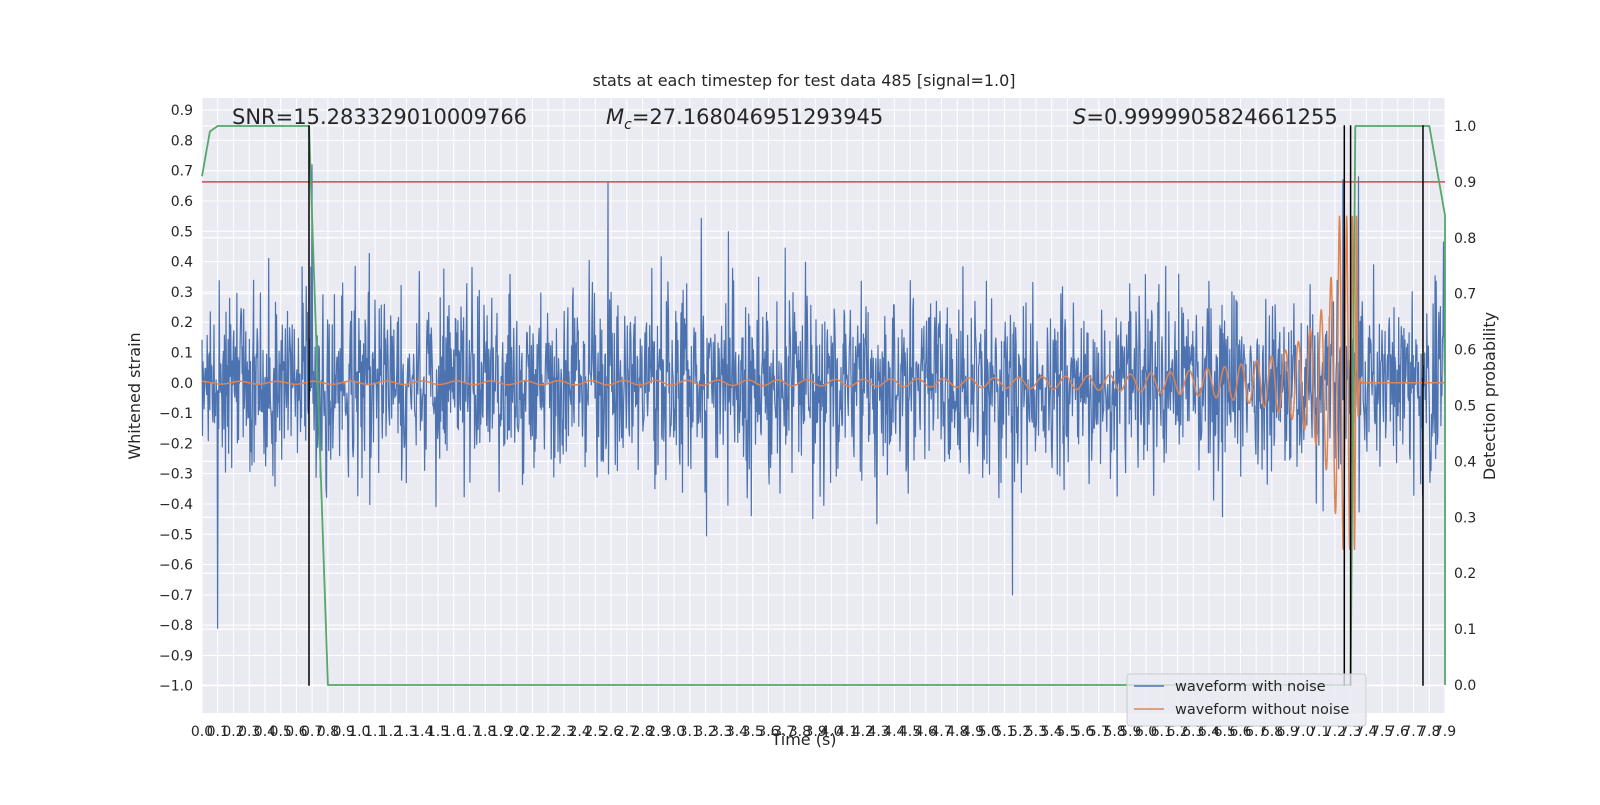 The width and height of the screenshot is (1600, 805). Describe the element at coordinates (176, 535) in the screenshot. I see `y-tick-label: −0.5` at that location.